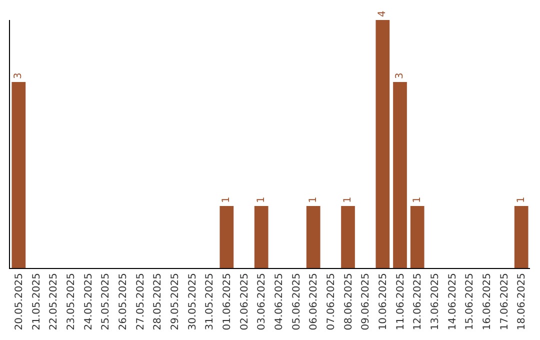  I want to click on x-tick-label: 20.05.2025, so click(19, 301).